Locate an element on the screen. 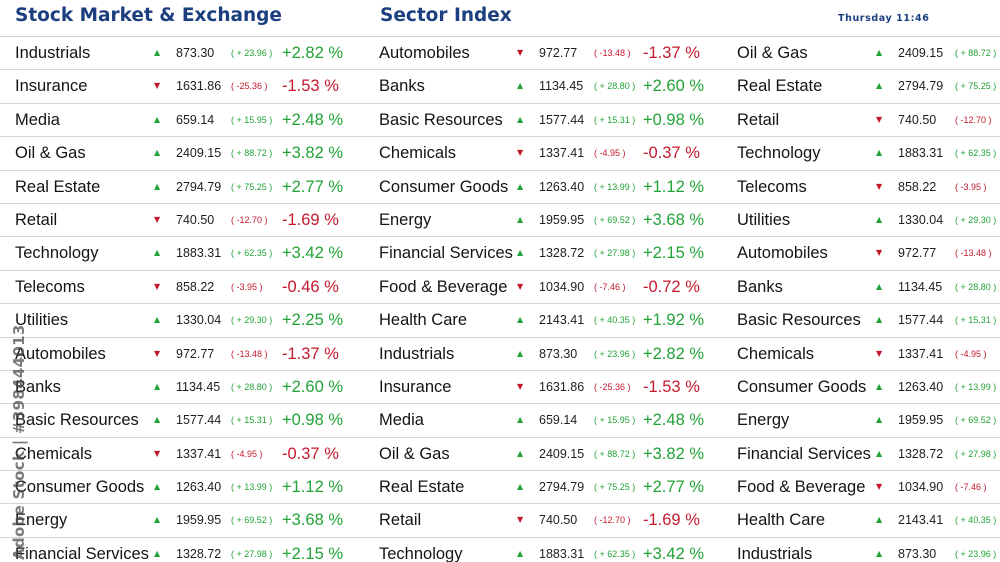  price-value: 873.30 is located at coordinates (917, 553).